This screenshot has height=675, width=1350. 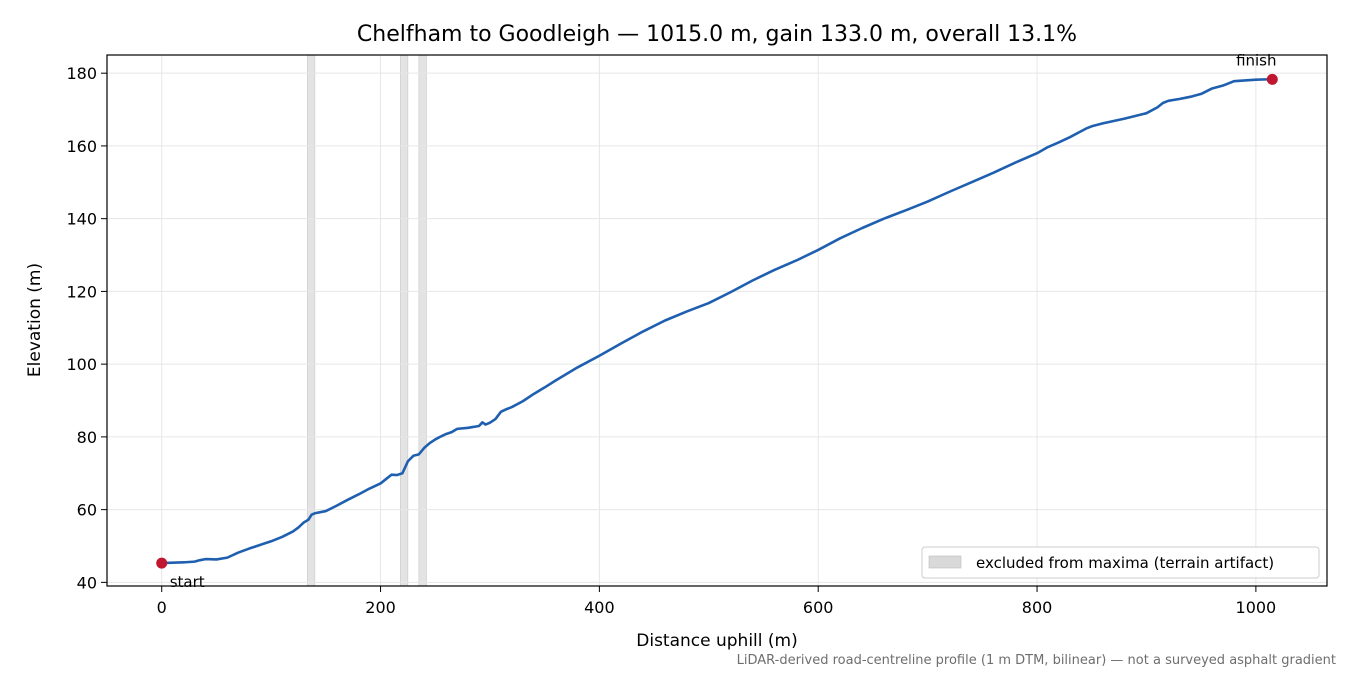 I want to click on y-axis-ticks: 40 60 80 100 120 140 160 180, so click(x=86, y=328).